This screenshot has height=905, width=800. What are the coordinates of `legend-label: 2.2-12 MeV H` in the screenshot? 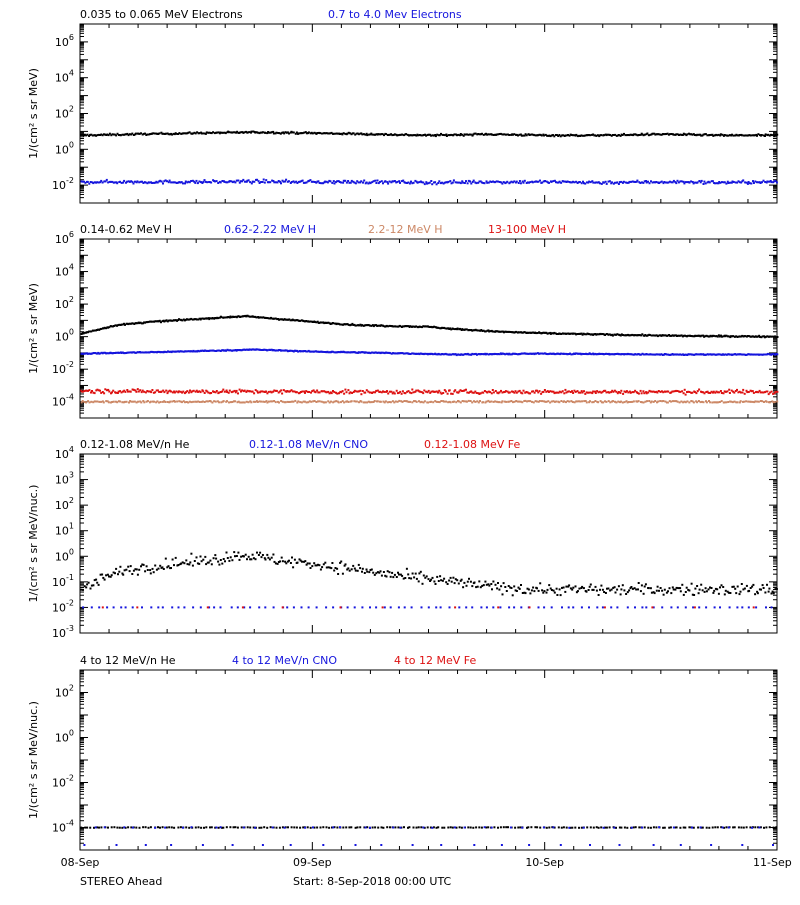 It's located at (405, 229).